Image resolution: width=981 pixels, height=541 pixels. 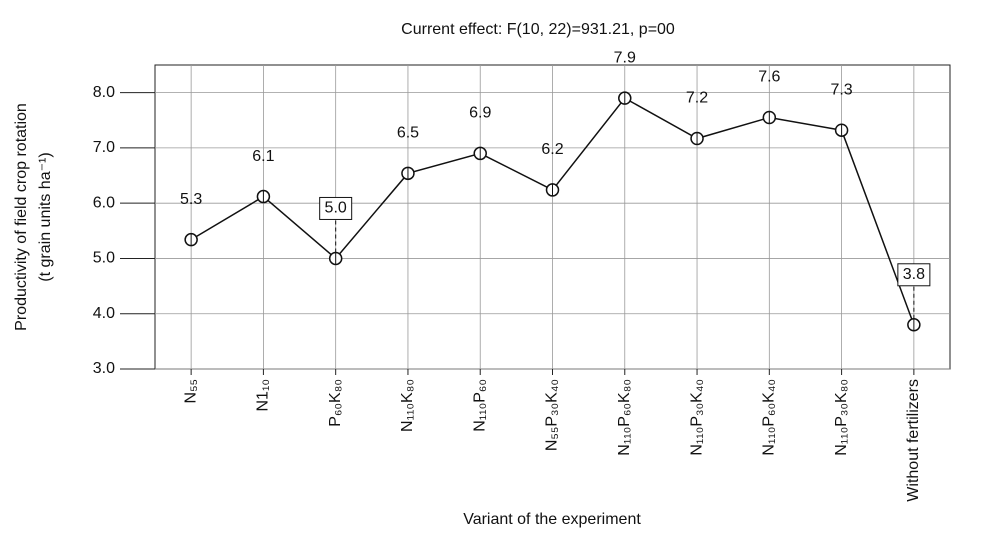 I want to click on x-tick-label: N₅₅, so click(x=190, y=391).